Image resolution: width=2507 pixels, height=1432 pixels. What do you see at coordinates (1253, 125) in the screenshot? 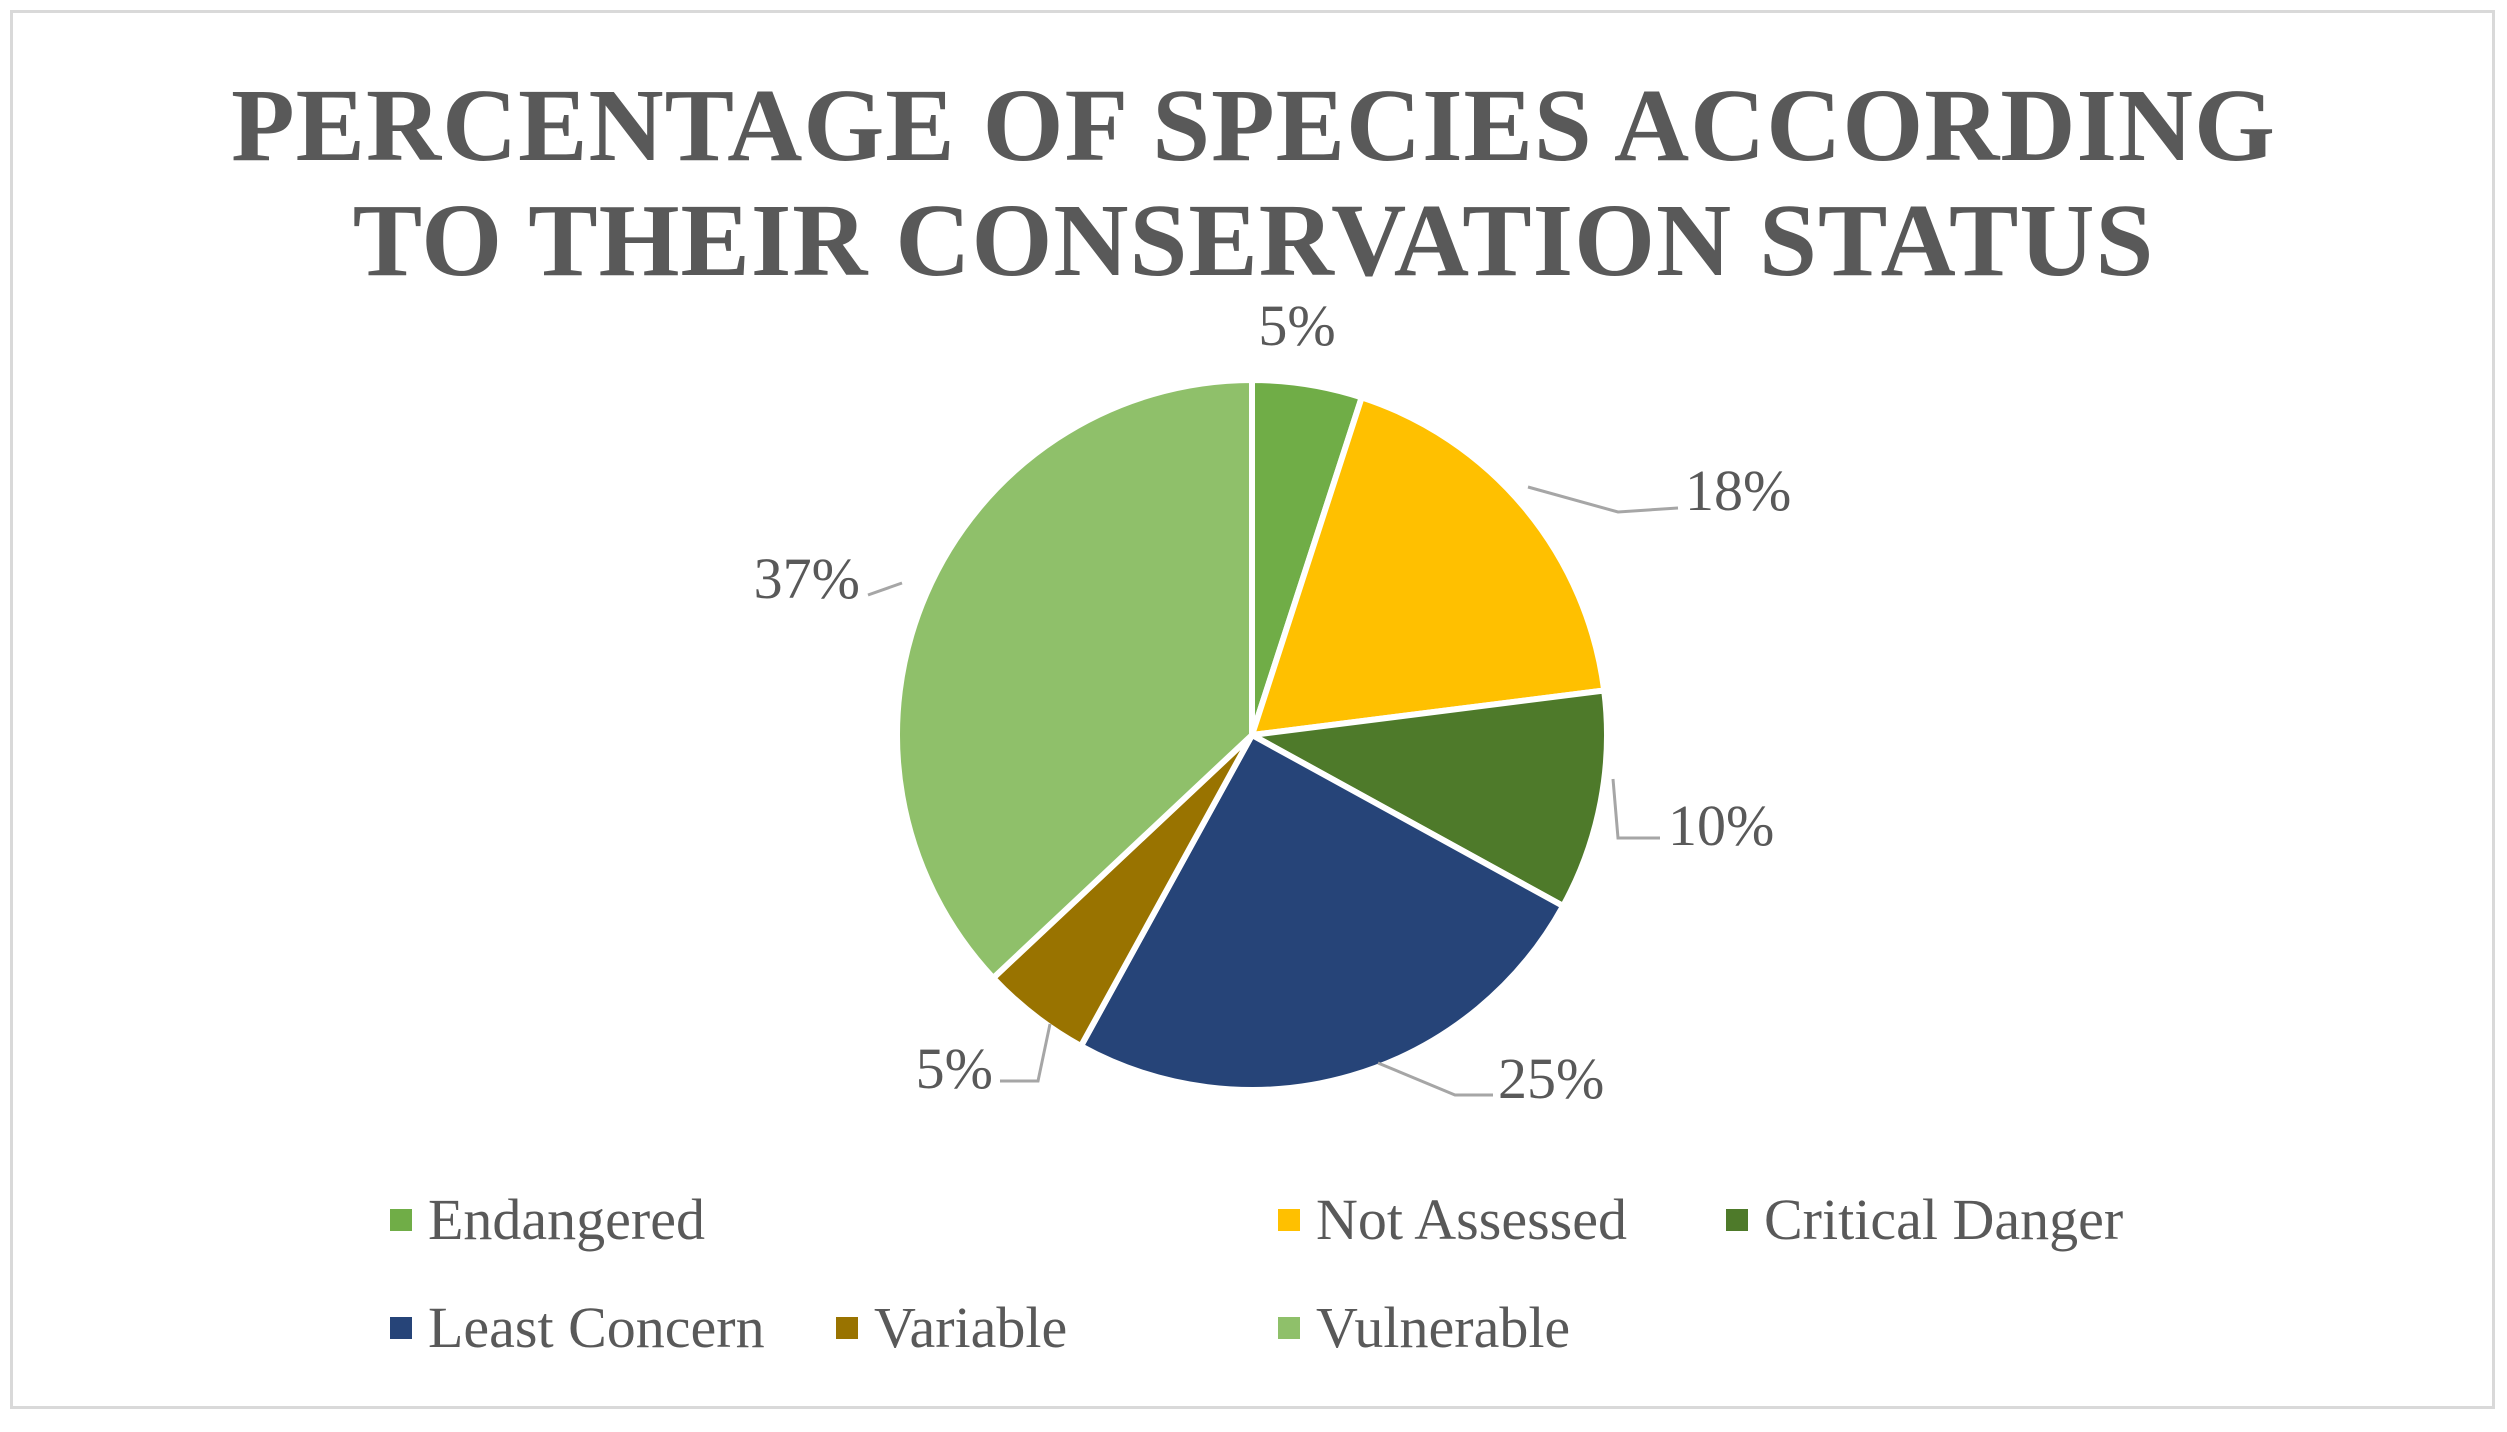
I see `chart-title-line-1: PERCENTAGE OF SPECIES ACCORDING` at bounding box center [1253, 125].